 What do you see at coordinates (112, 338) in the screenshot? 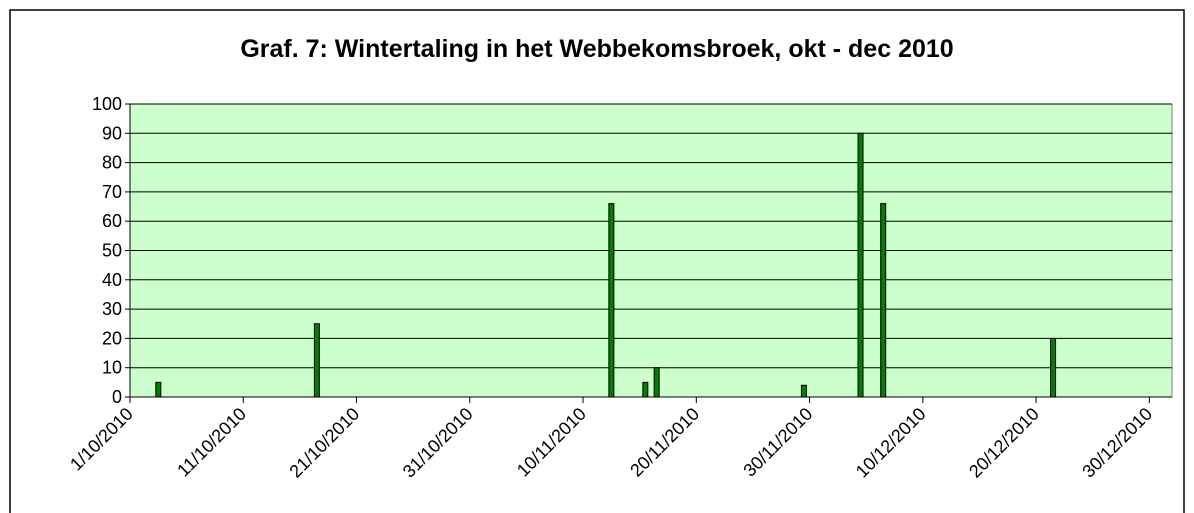
I see `y-tick-label: 20` at bounding box center [112, 338].